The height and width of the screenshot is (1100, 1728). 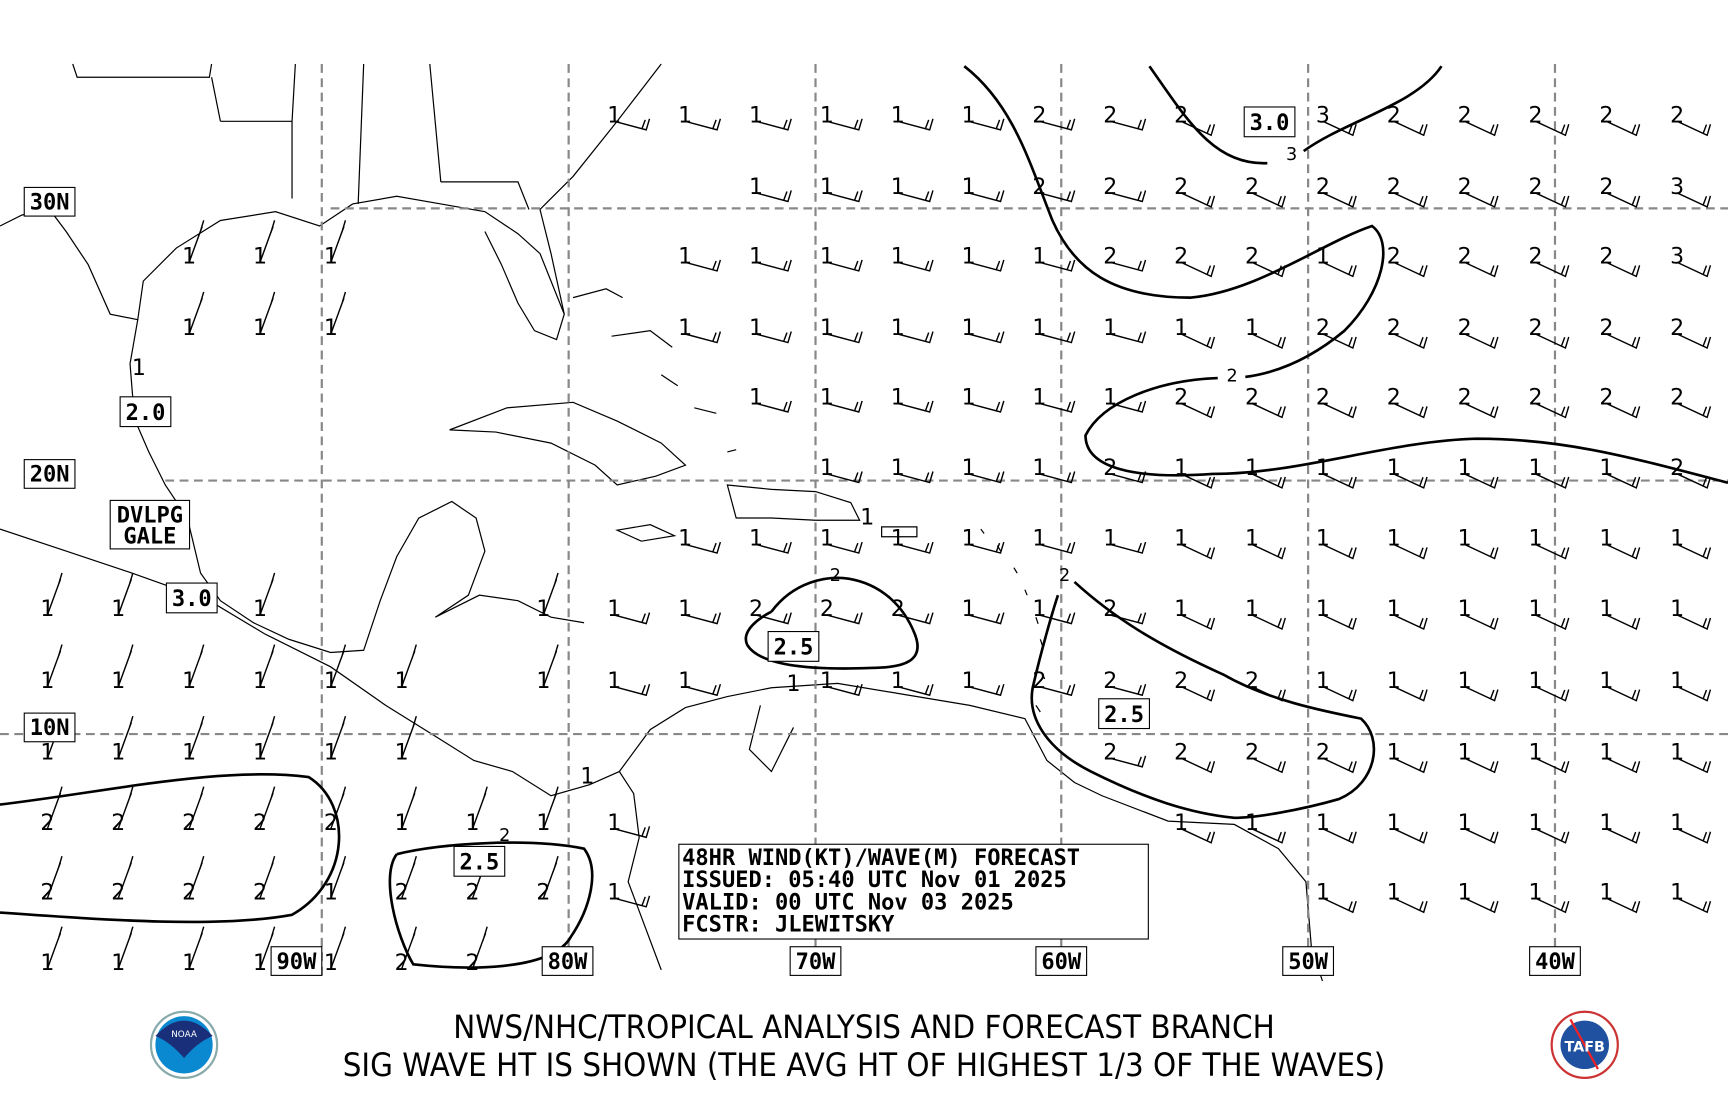 What do you see at coordinates (874, 880) in the screenshot?
I see `info-issued: ISSUED: 05:40 UTC Nov 01 2025` at bounding box center [874, 880].